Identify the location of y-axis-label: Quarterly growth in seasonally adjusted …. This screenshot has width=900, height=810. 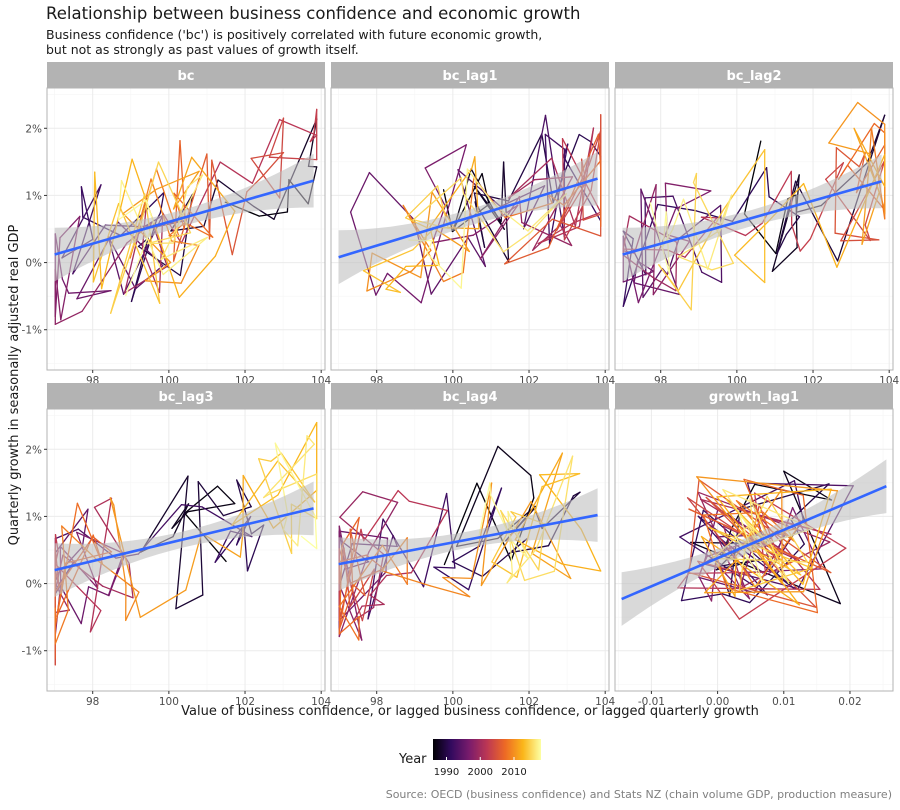
(14, 384).